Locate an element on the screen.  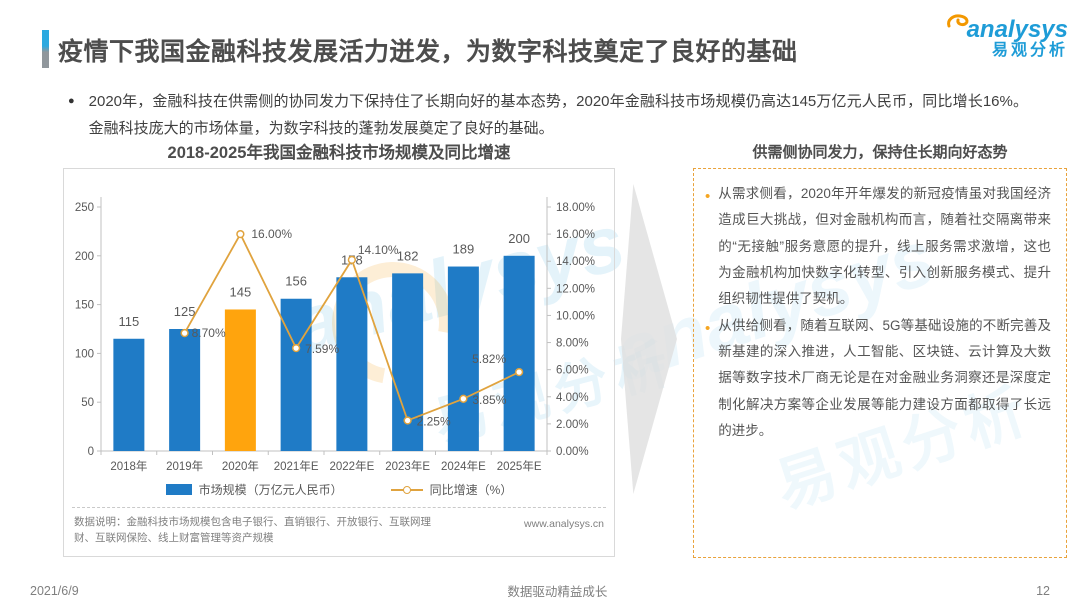
svg-text: 50 is located at coordinates (87, 403).